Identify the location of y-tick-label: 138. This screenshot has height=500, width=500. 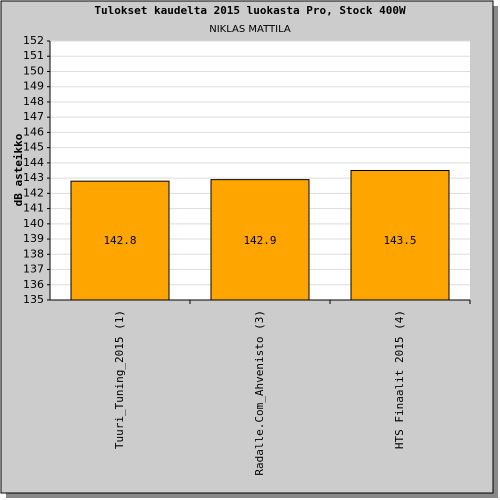
(33, 253).